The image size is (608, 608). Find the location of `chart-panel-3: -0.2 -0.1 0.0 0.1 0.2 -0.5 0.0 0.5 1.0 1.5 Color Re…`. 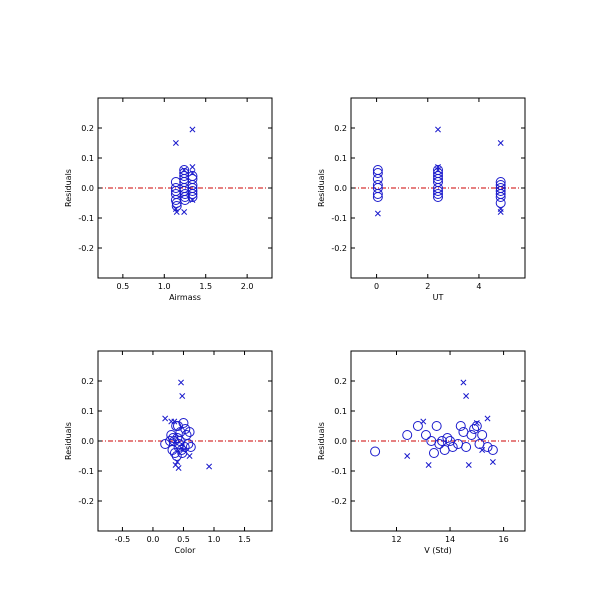

chart-panel-3: -0.2 -0.1 0.0 0.1 0.2 -0.5 0.0 0.5 1.0 1.5 Color Re… is located at coordinates (168, 452).